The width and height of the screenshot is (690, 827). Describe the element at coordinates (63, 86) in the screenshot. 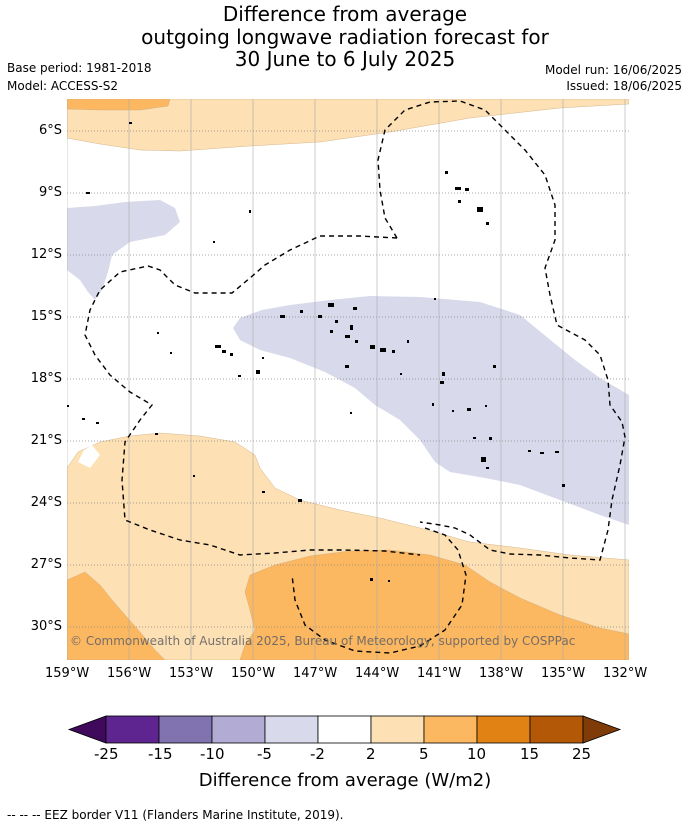

I see `model-name: Model: ACCESS-S2` at that location.